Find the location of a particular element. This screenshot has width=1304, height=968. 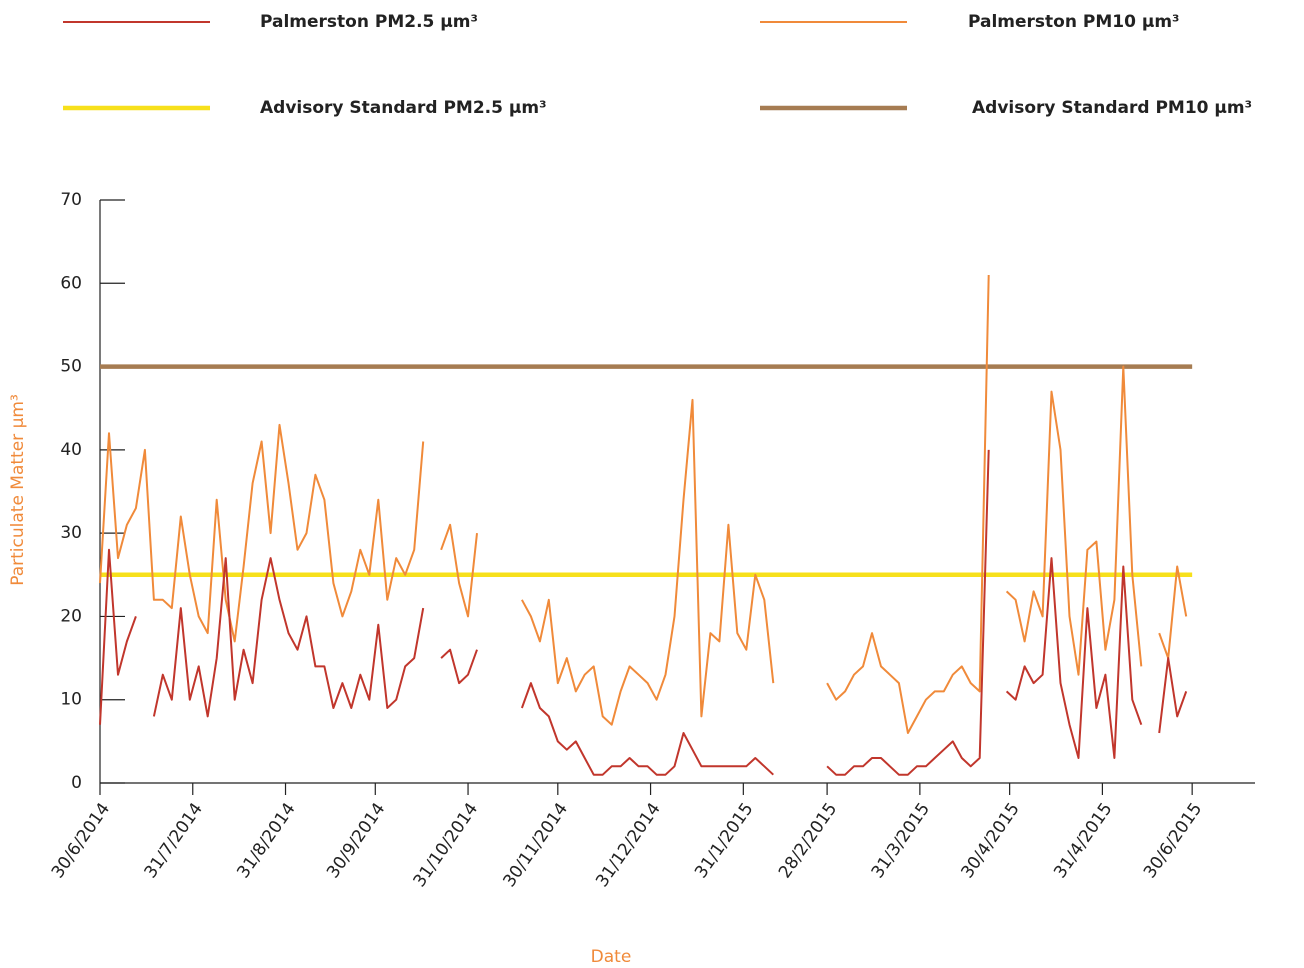

legend-label: Palmerston PM2.5 µm³ is located at coordinates (369, 22).